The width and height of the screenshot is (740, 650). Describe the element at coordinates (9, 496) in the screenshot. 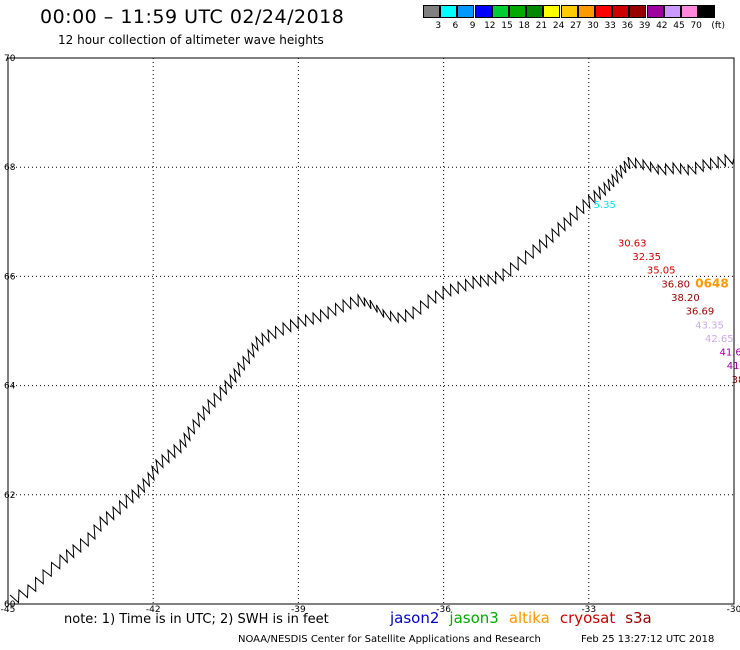

I see `latitude-tick-label: 62` at that location.